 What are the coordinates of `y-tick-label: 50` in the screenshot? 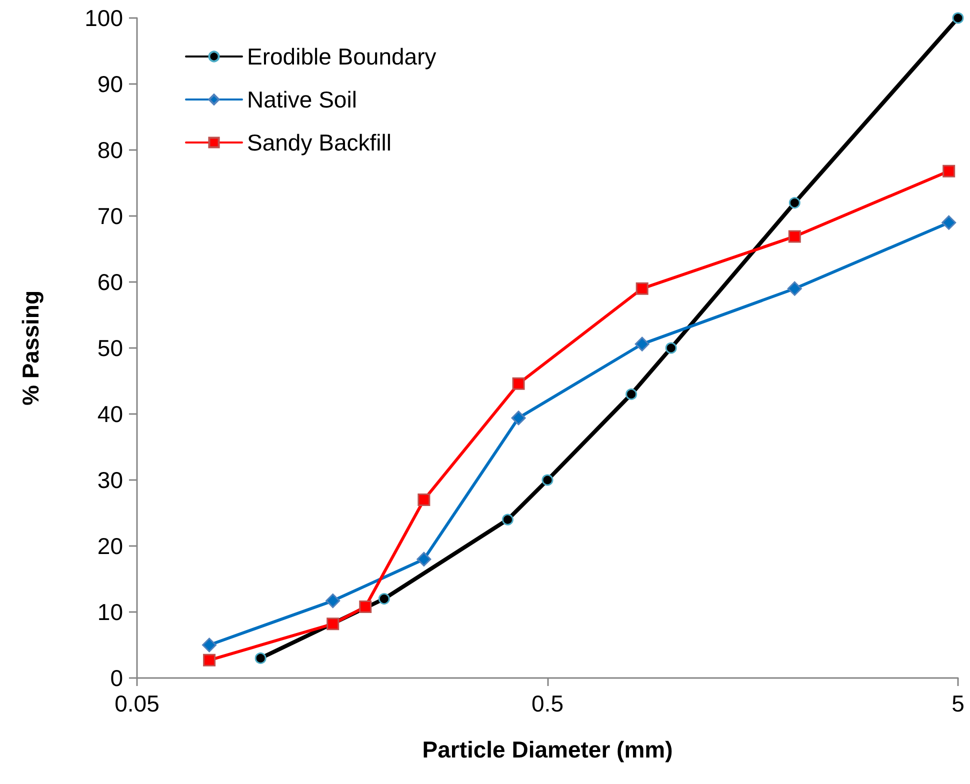 It's located at (110, 348).